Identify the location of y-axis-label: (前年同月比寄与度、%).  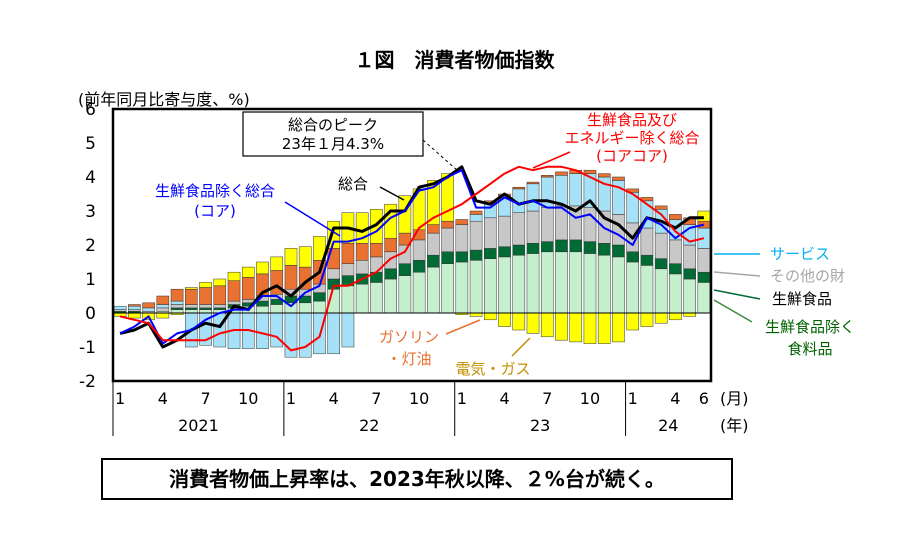
(164, 99).